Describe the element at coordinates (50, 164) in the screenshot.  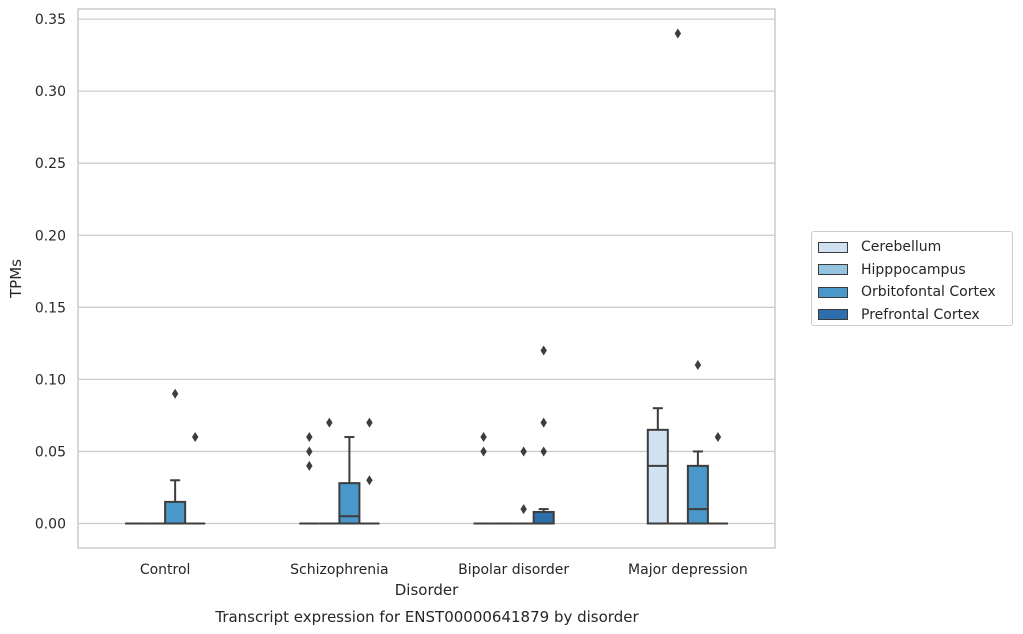
I see `y-tick-label: 0.25` at that location.